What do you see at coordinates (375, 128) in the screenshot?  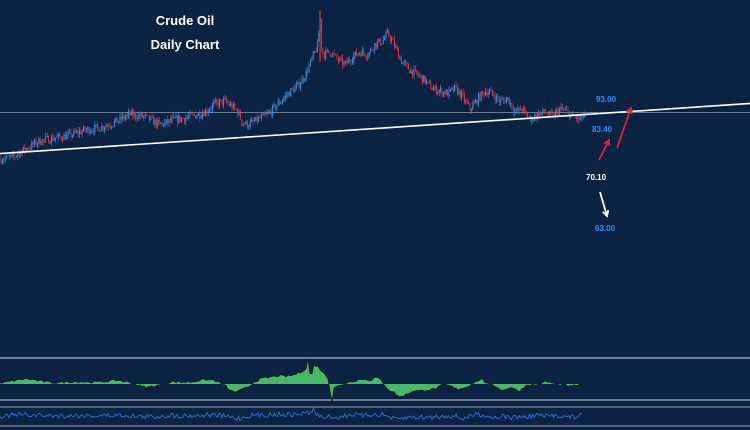 I see `trendline` at bounding box center [375, 128].